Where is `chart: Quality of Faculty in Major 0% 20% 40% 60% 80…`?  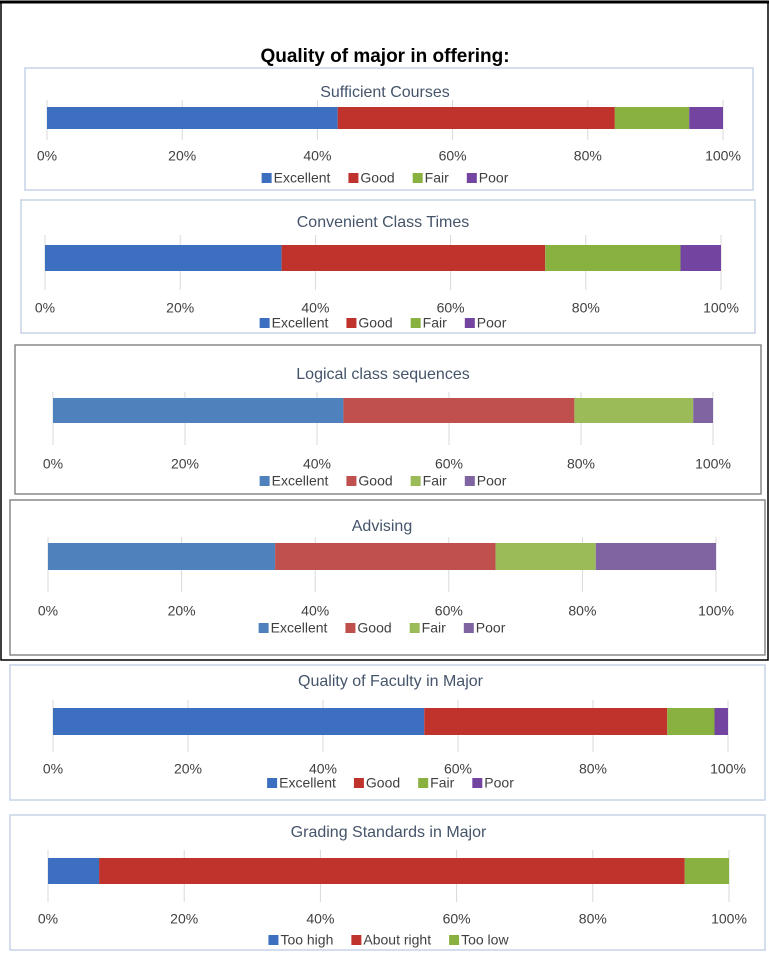
chart: Quality of Faculty in Major 0% 20% 40% 60% 80… is located at coordinates (387, 732).